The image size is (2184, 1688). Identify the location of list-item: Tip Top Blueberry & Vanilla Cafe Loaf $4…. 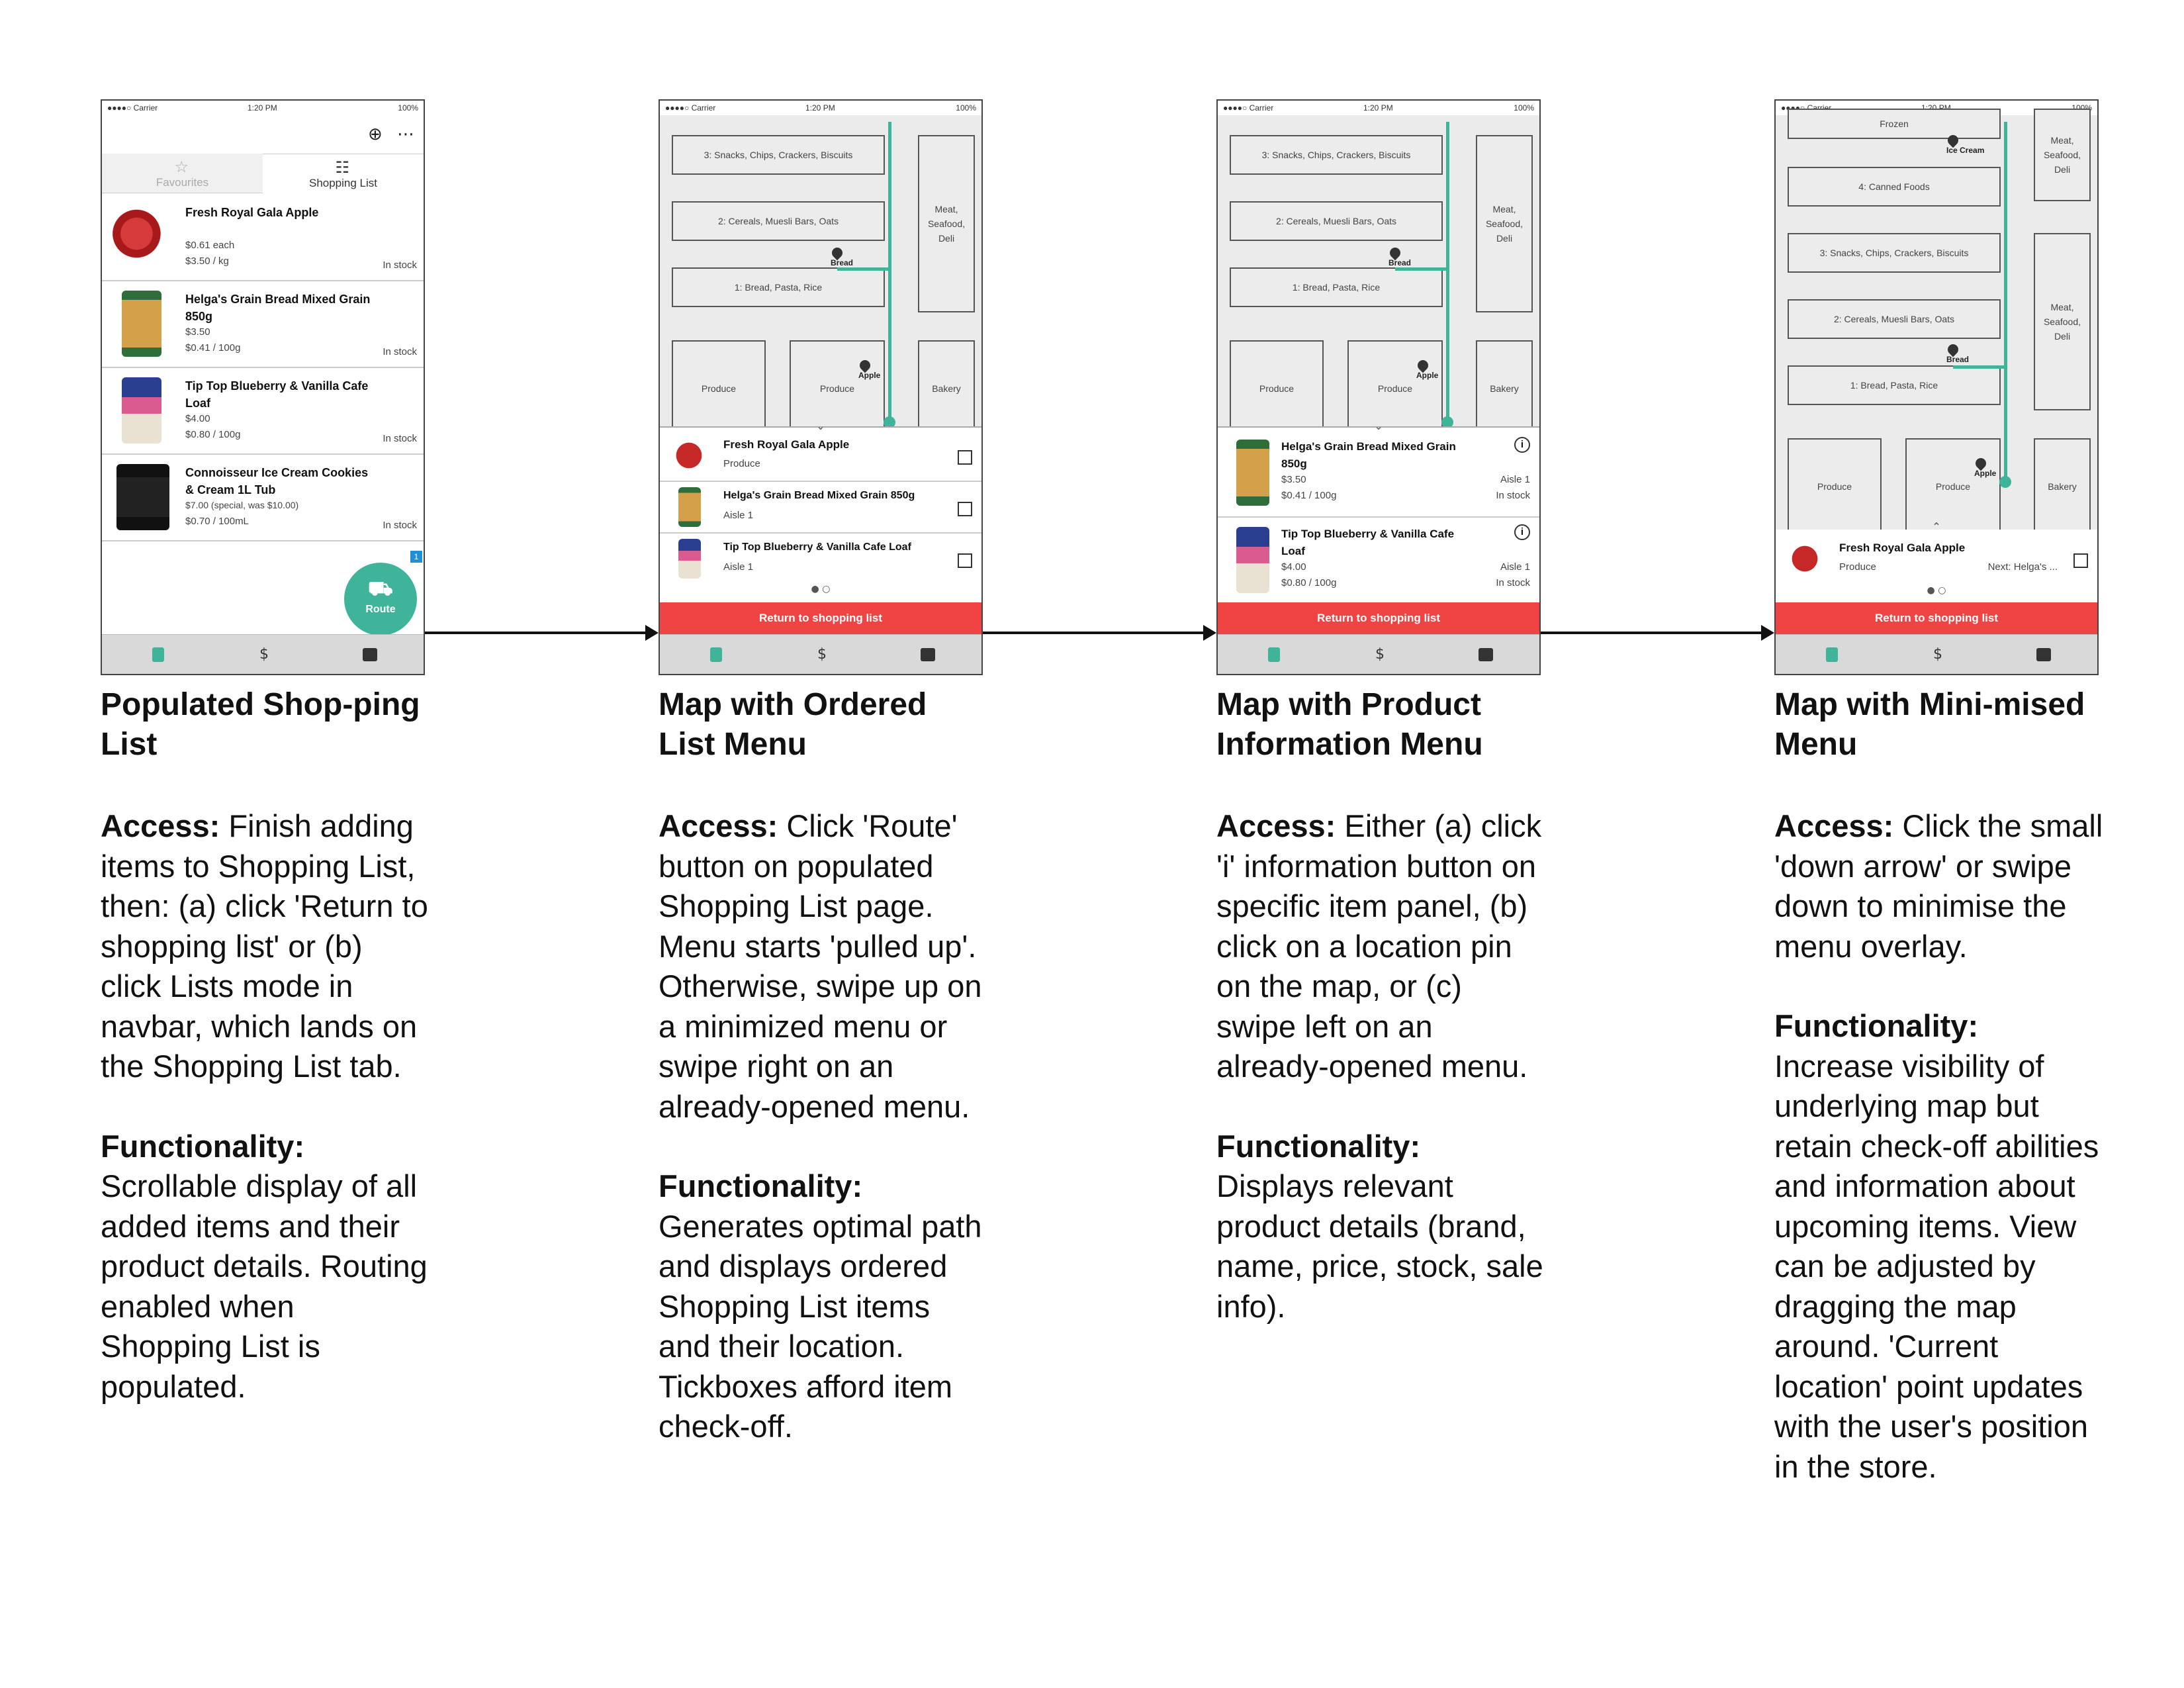
(263, 411).